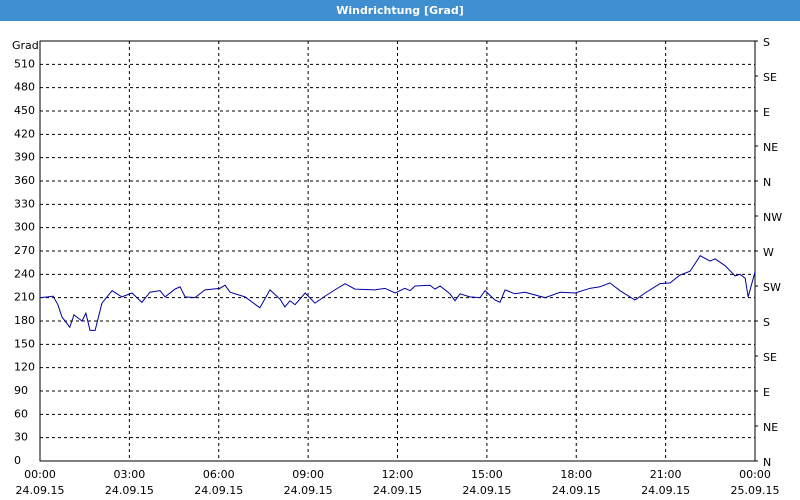 This screenshot has width=800, height=500. What do you see at coordinates (772, 287) in the screenshot?
I see `y2-tick-label: SW` at bounding box center [772, 287].